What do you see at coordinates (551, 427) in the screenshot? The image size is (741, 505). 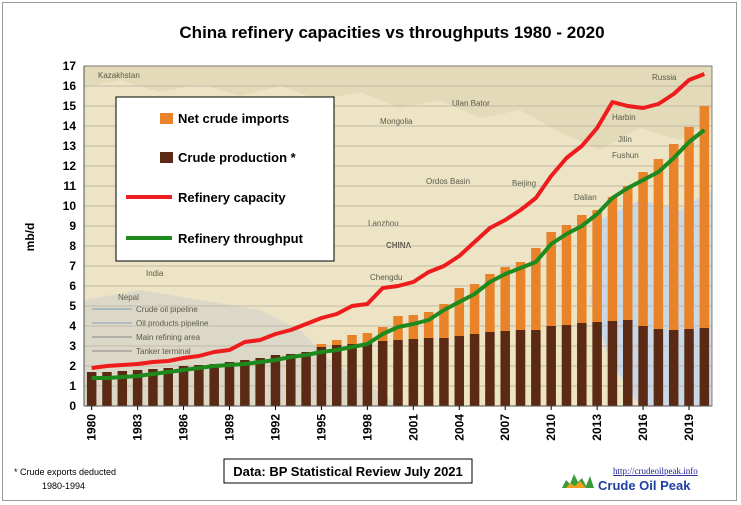 I see `x-tick-label: 2010` at bounding box center [551, 427].